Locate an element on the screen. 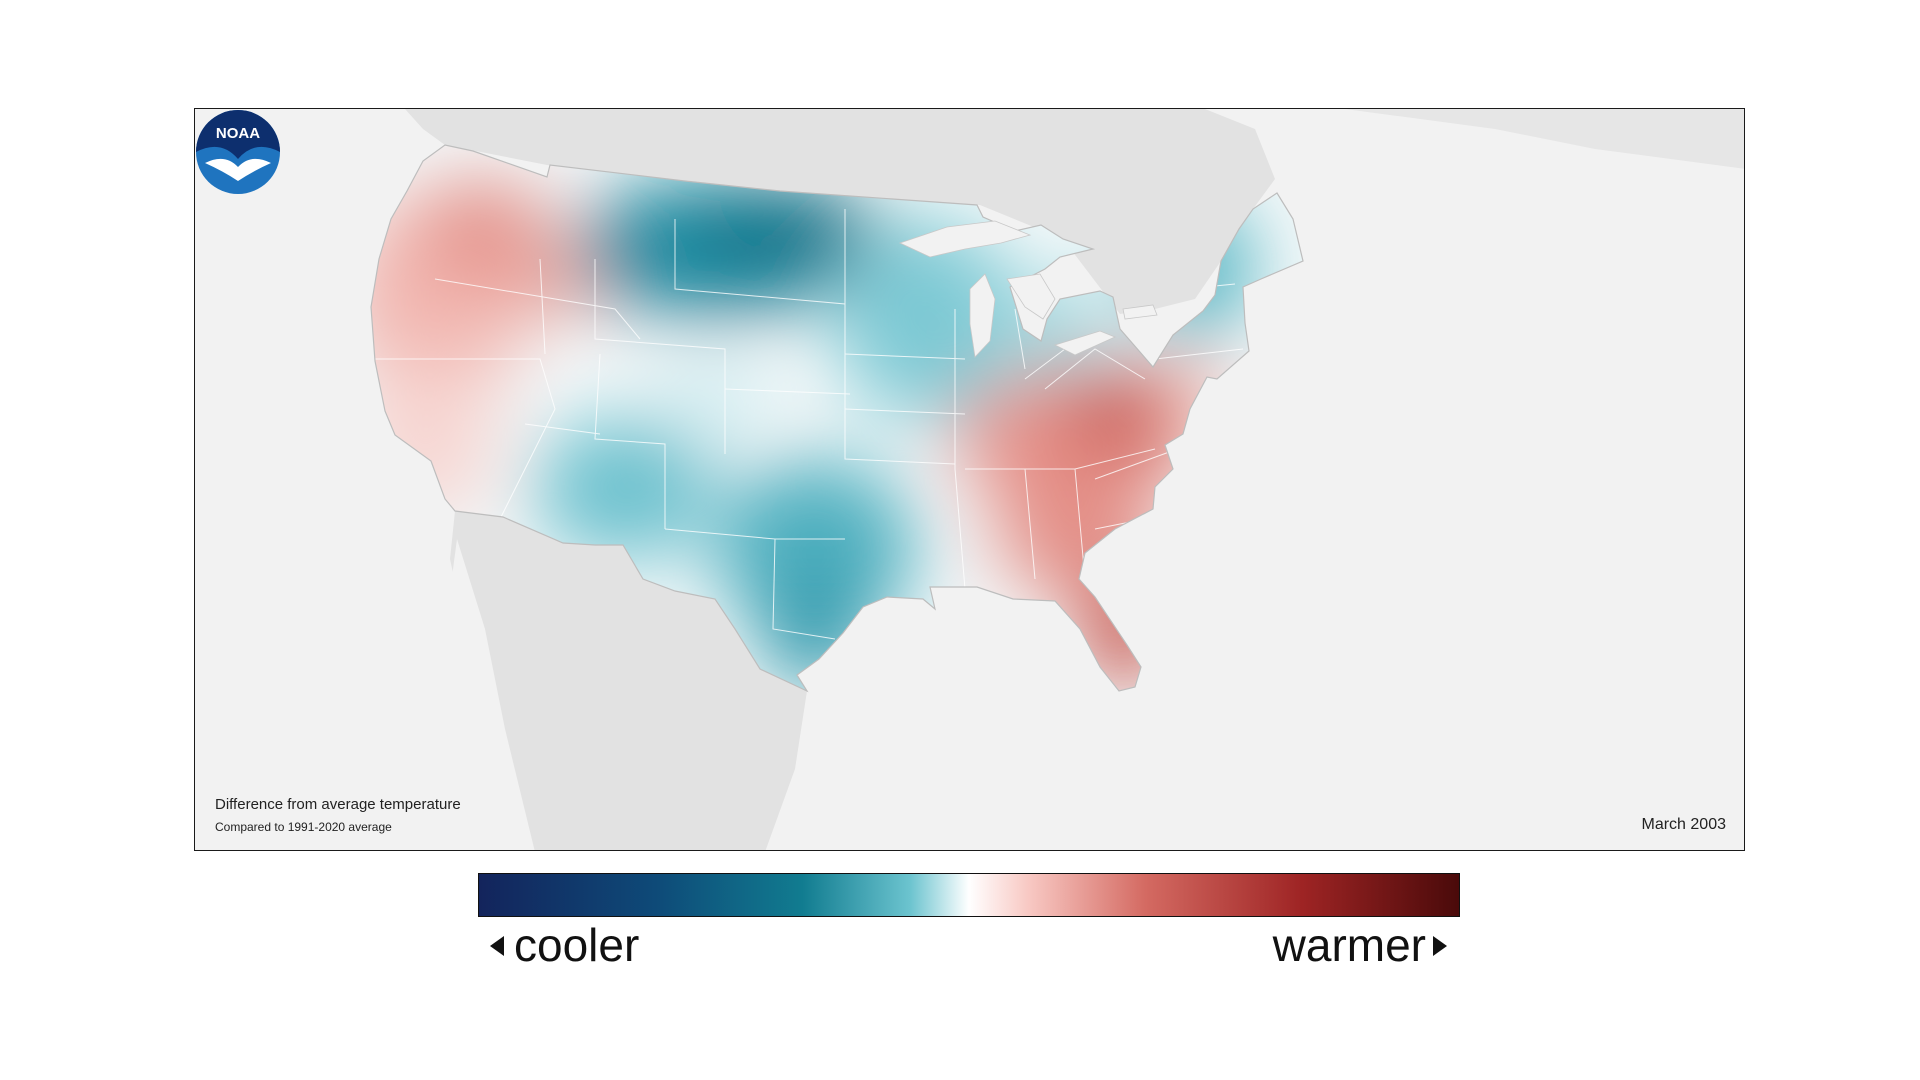  color-scale-bar is located at coordinates (969, 895).